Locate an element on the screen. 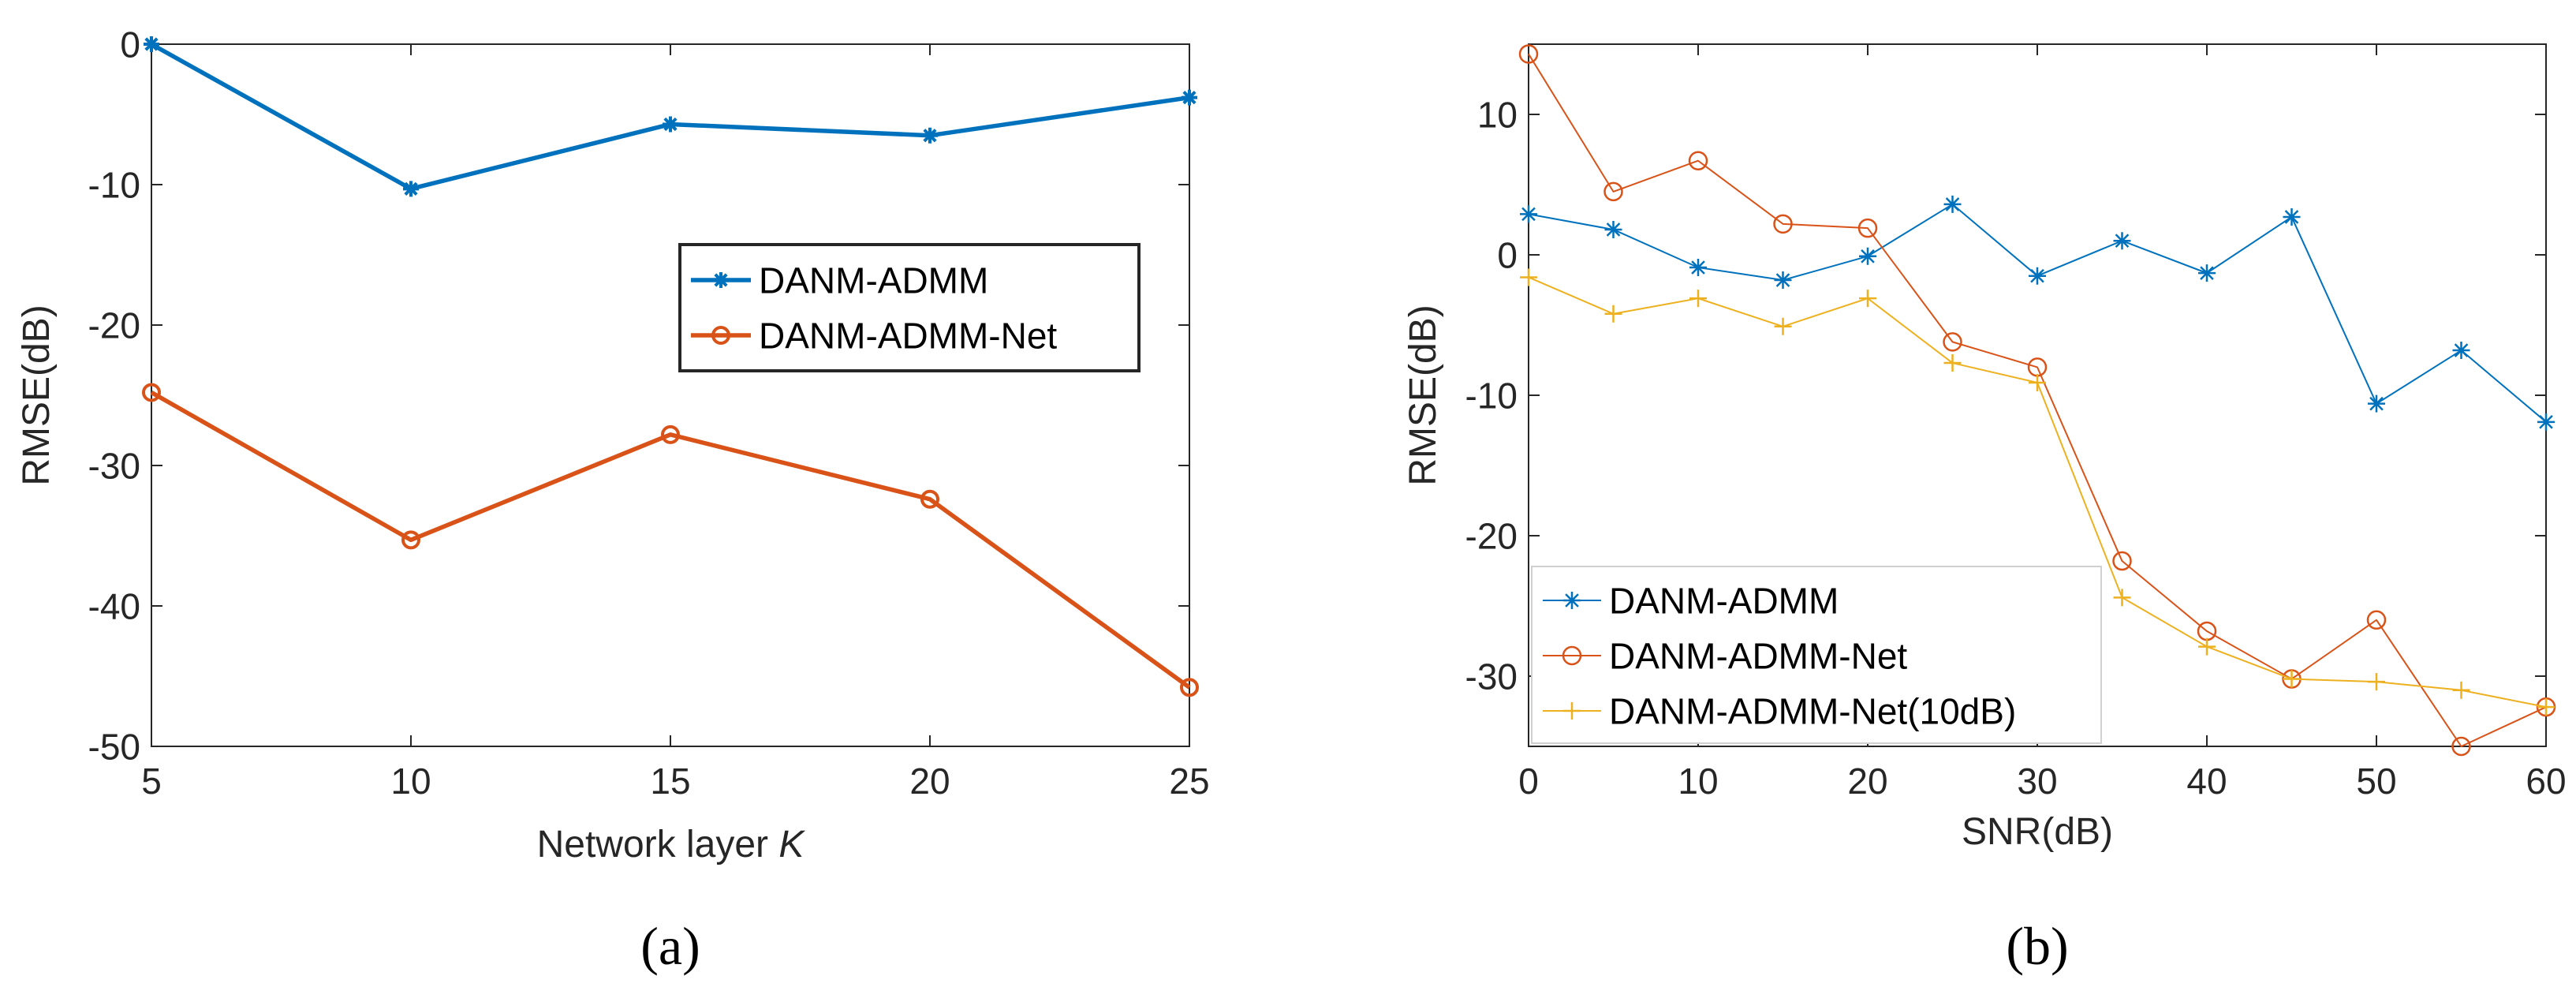  legend: DANM-ADMM DANM-ADMM-Net is located at coordinates (909, 307).